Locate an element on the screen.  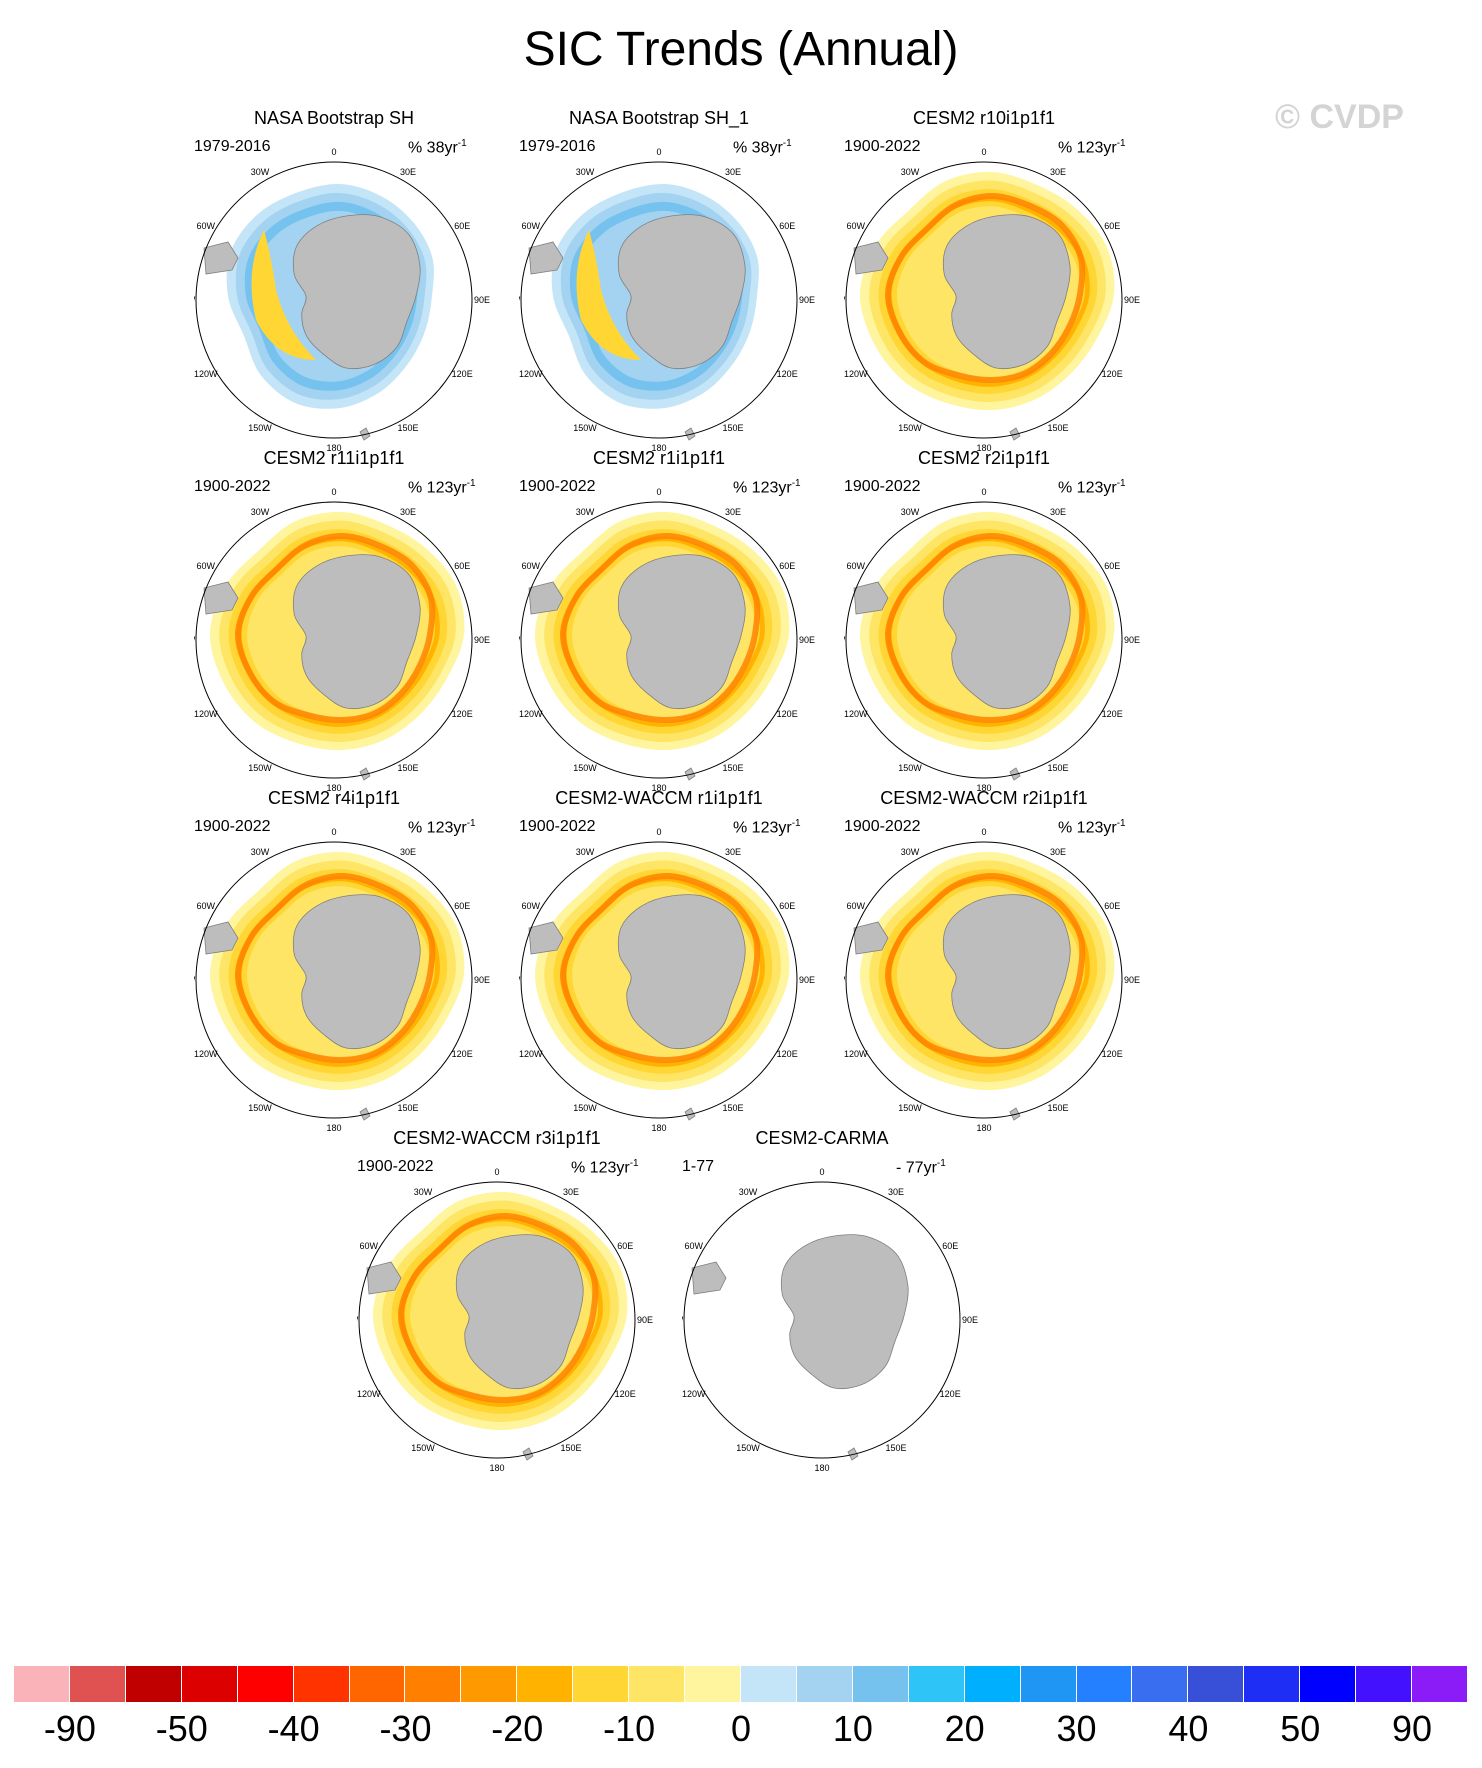
negative-trend-region is located at coordinates (283, 295).